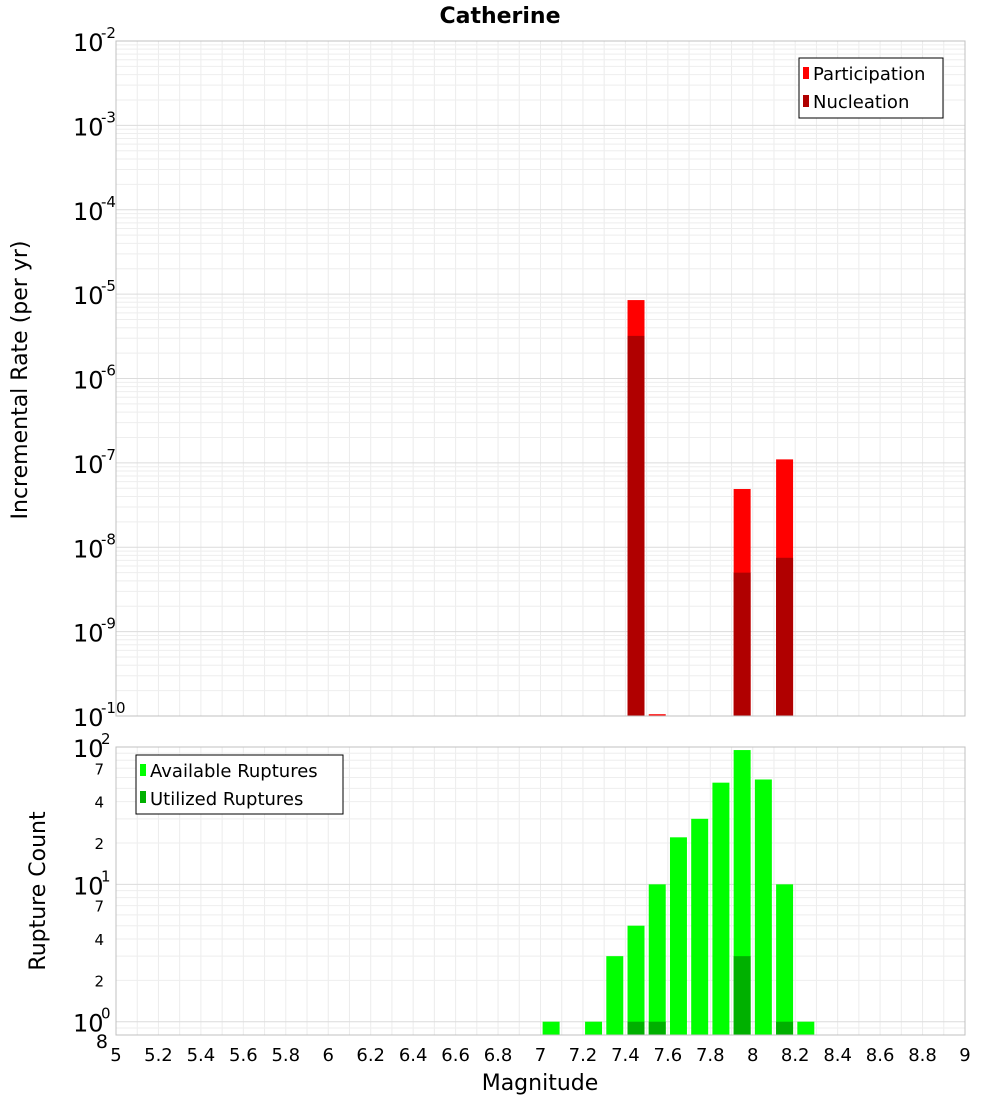  What do you see at coordinates (243, 1055) in the screenshot?
I see `x-tick-label: 5.6` at bounding box center [243, 1055].